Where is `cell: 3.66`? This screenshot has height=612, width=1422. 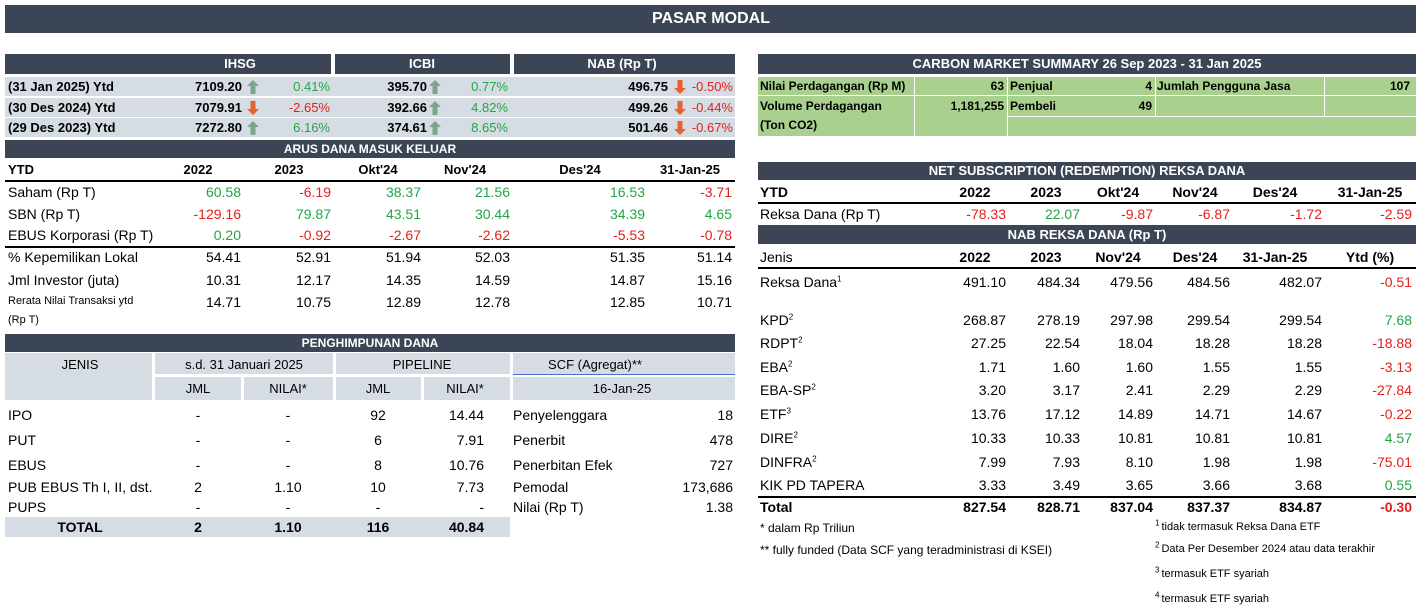 cell: 3.66 is located at coordinates (1216, 485).